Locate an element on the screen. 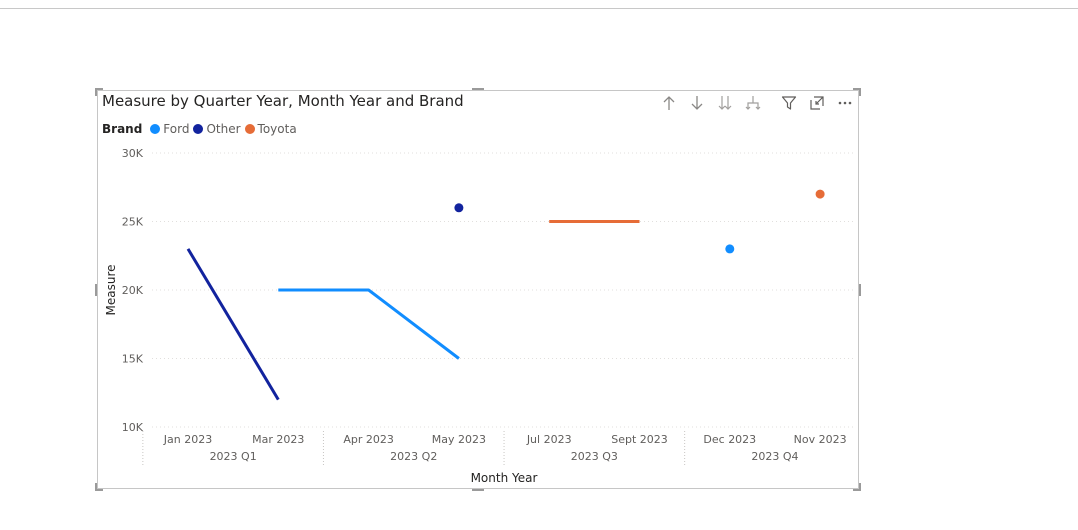 Image resolution: width=1078 pixels, height=530 pixels. expand-hierarchy-icon is located at coordinates (753, 103).